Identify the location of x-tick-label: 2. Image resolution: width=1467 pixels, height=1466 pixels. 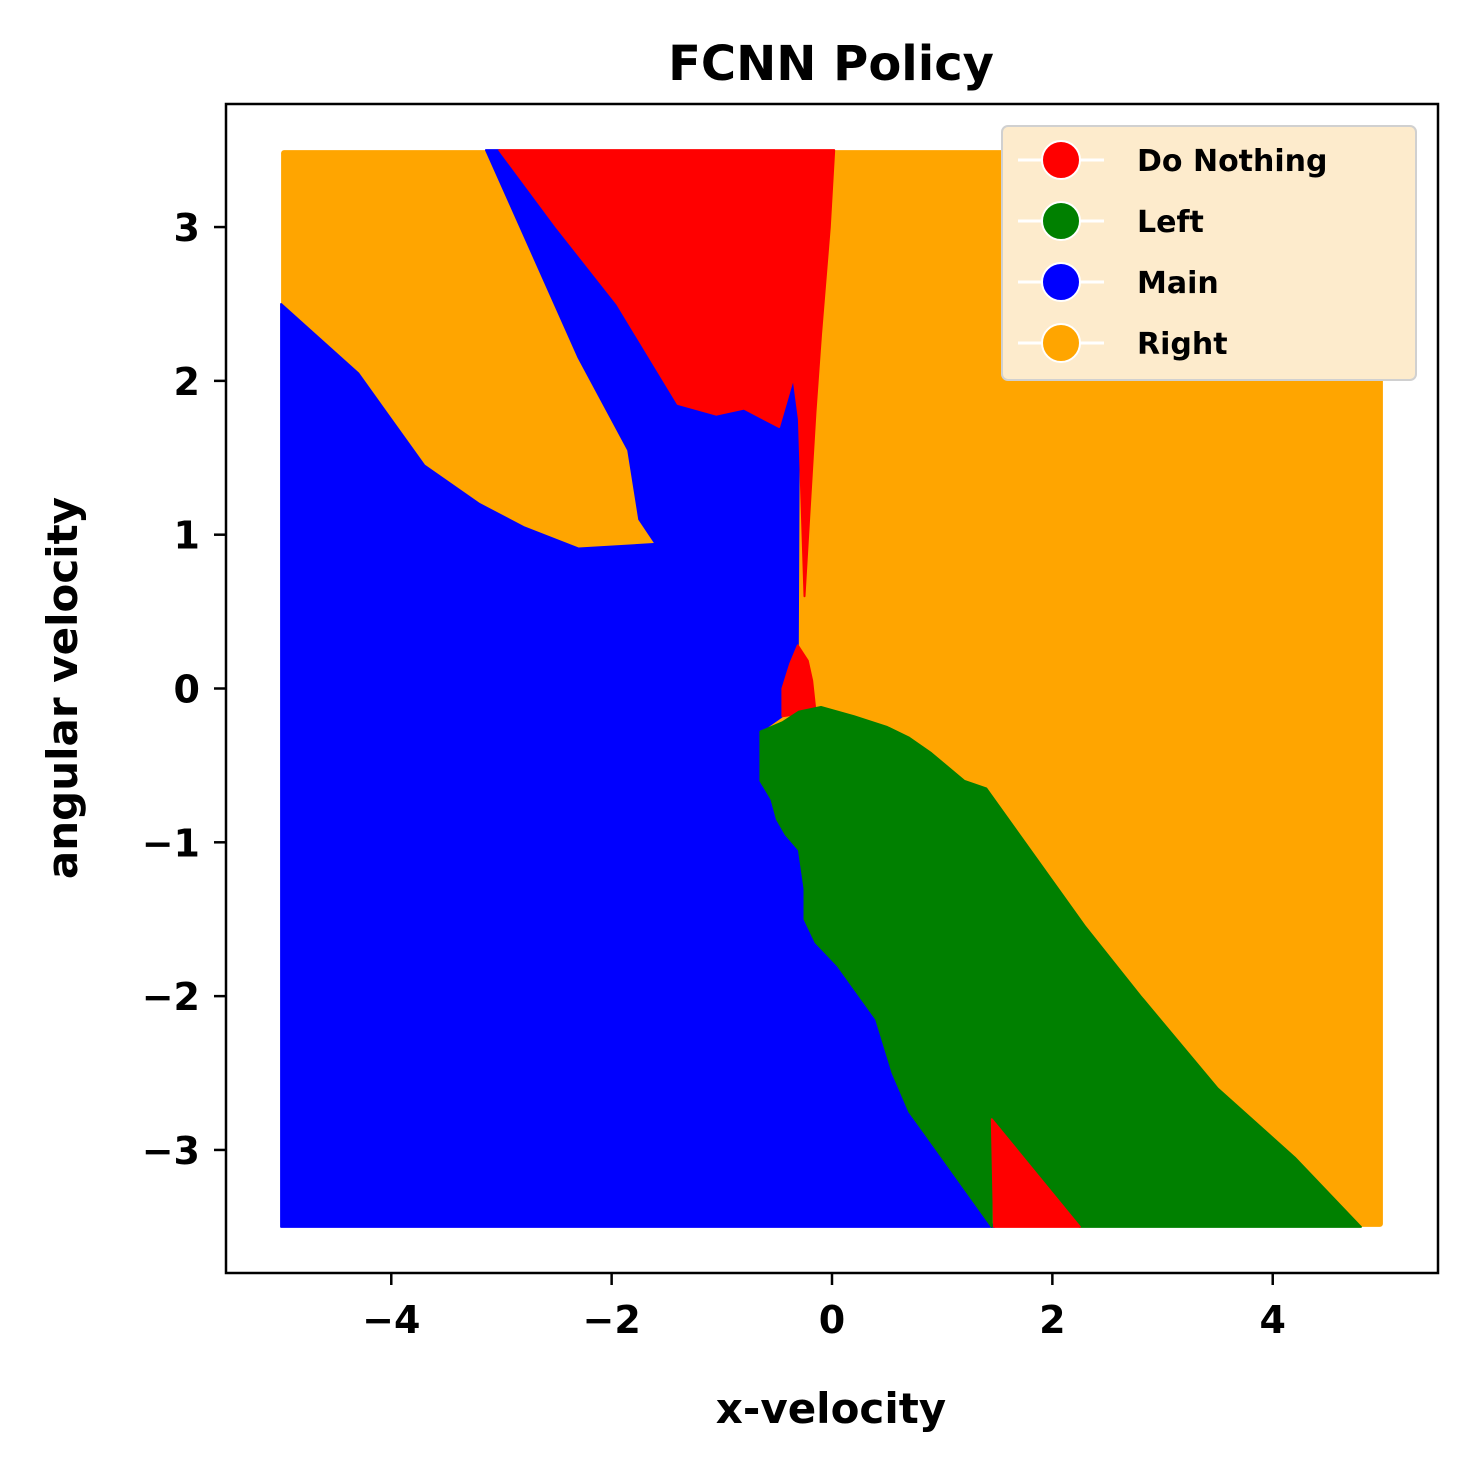
(1052, 1320).